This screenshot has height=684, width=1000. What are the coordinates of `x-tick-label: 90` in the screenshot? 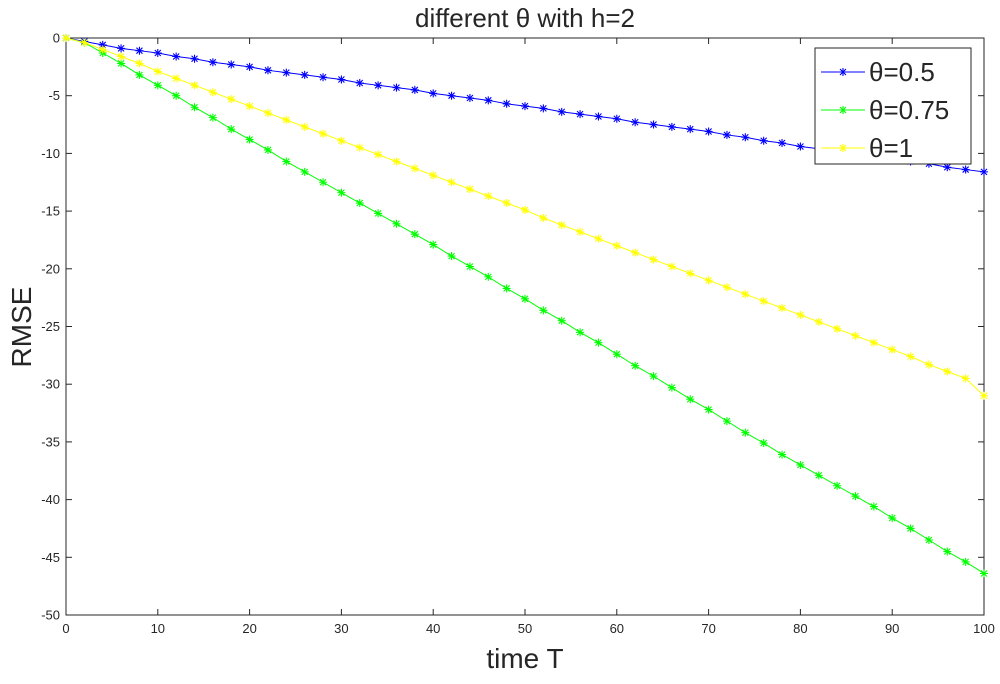 It's located at (892, 628).